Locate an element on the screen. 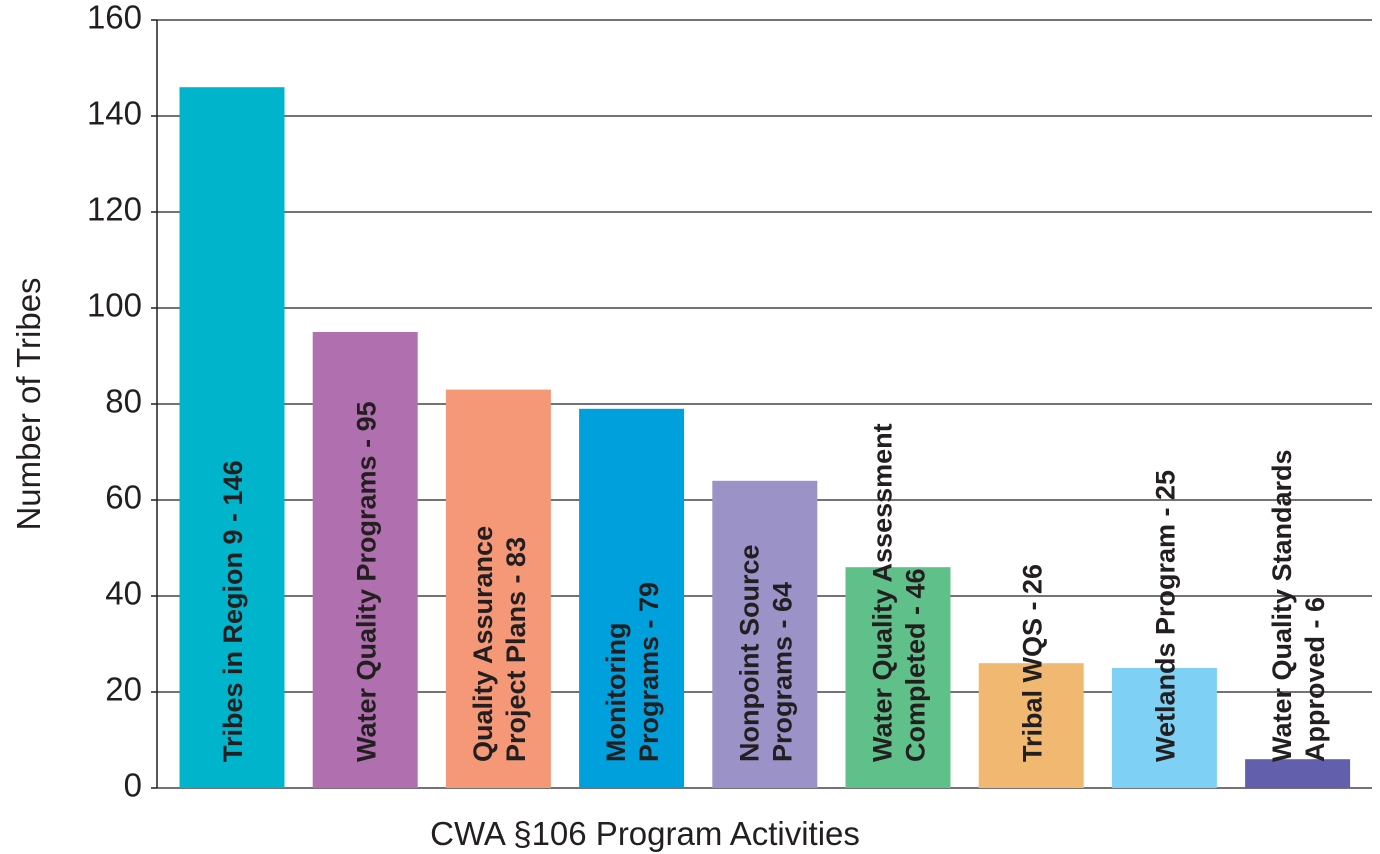 The image size is (1380, 854). bar-label: Tribal WQS - 26 is located at coordinates (1032, 663).